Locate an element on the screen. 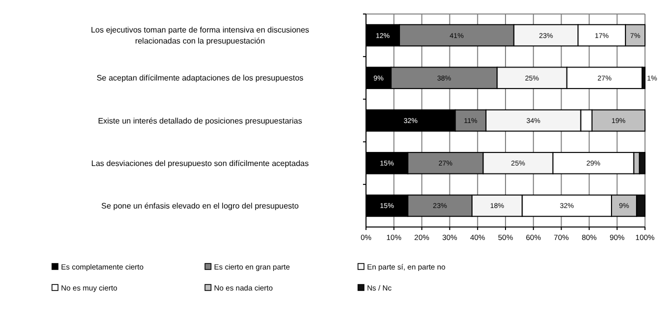 This screenshot has width=662, height=309. y-tick-label: Se pone un énfasis elevado en el logro del presupuesto is located at coordinates (200, 206).